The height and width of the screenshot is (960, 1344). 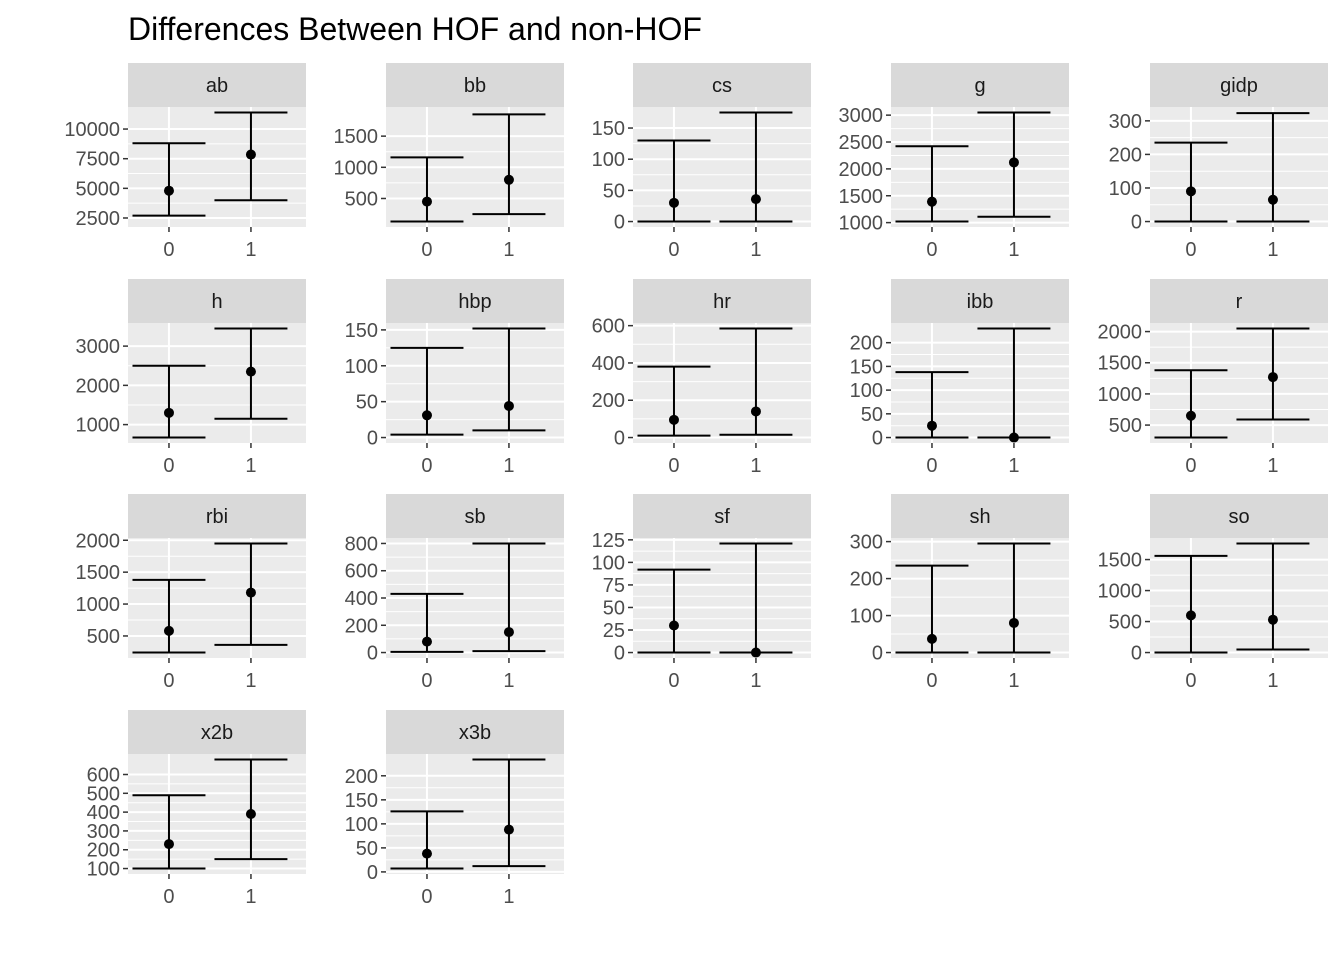 I want to click on y-tick-label: 800, so click(x=361, y=544).